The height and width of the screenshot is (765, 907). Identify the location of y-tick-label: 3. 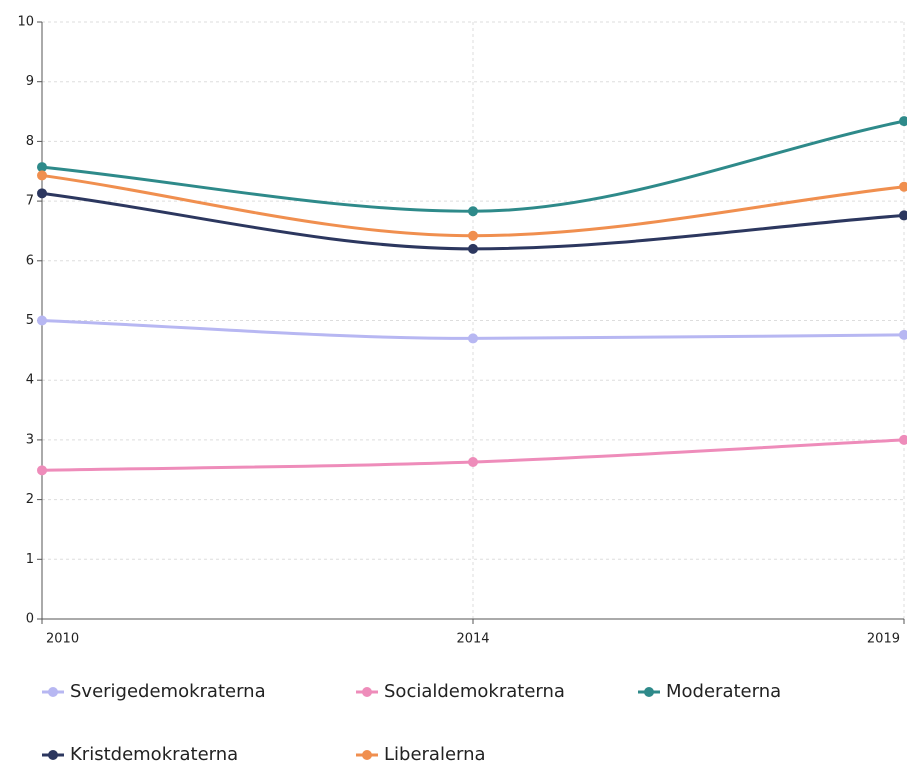
(30, 439).